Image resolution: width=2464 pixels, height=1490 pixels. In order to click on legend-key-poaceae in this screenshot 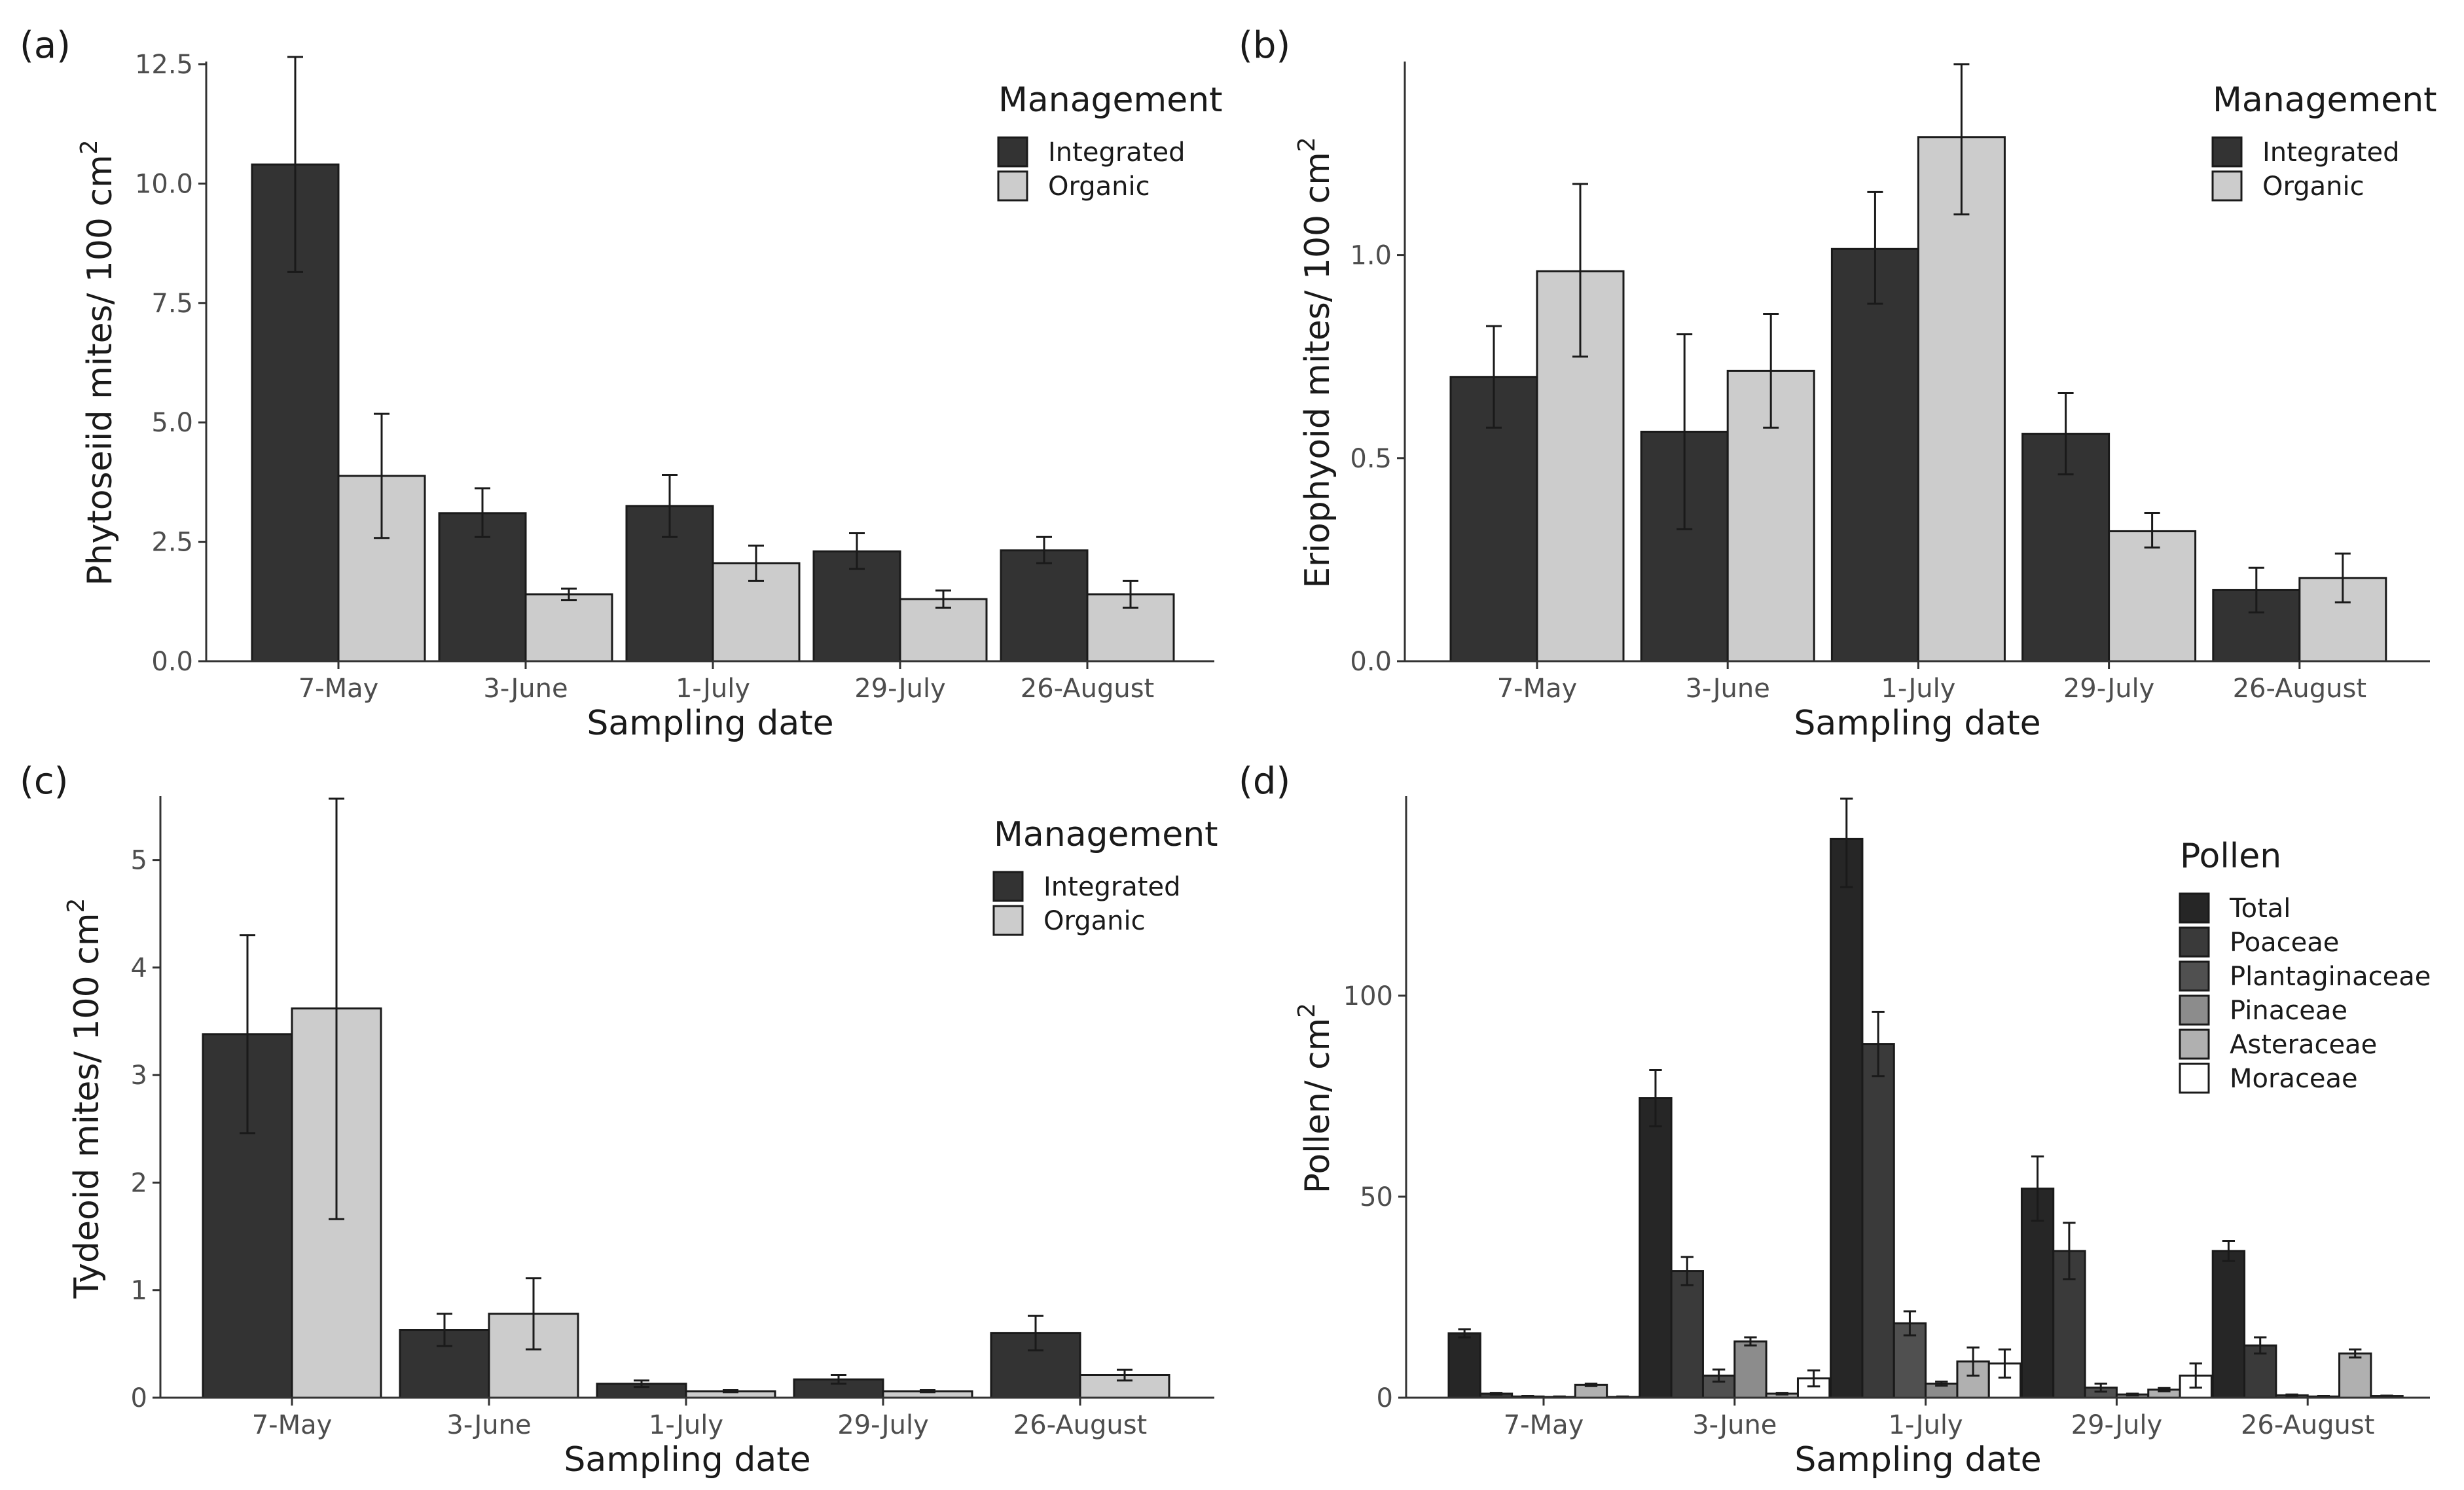, I will do `click(2194, 942)`.